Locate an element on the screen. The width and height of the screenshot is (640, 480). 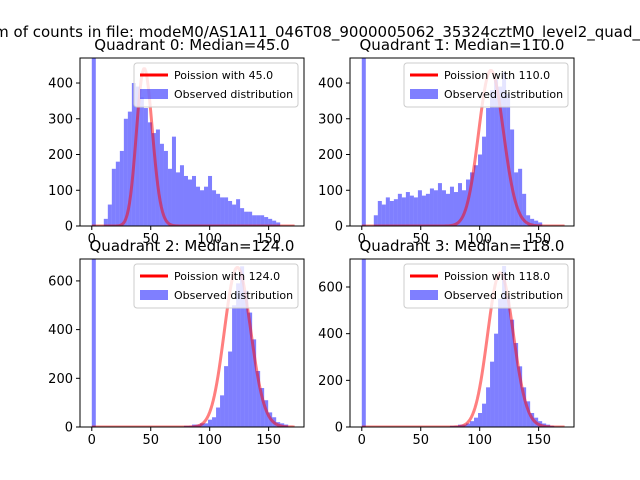
legend-label: Poission with 110.0 is located at coordinates (497, 75).